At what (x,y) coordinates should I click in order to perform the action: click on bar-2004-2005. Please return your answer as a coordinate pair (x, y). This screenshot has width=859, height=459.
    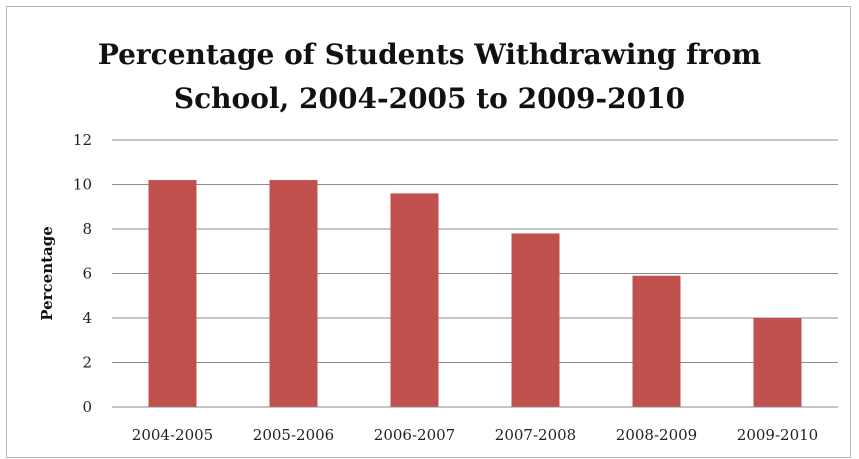
    Looking at the image, I should click on (172, 293).